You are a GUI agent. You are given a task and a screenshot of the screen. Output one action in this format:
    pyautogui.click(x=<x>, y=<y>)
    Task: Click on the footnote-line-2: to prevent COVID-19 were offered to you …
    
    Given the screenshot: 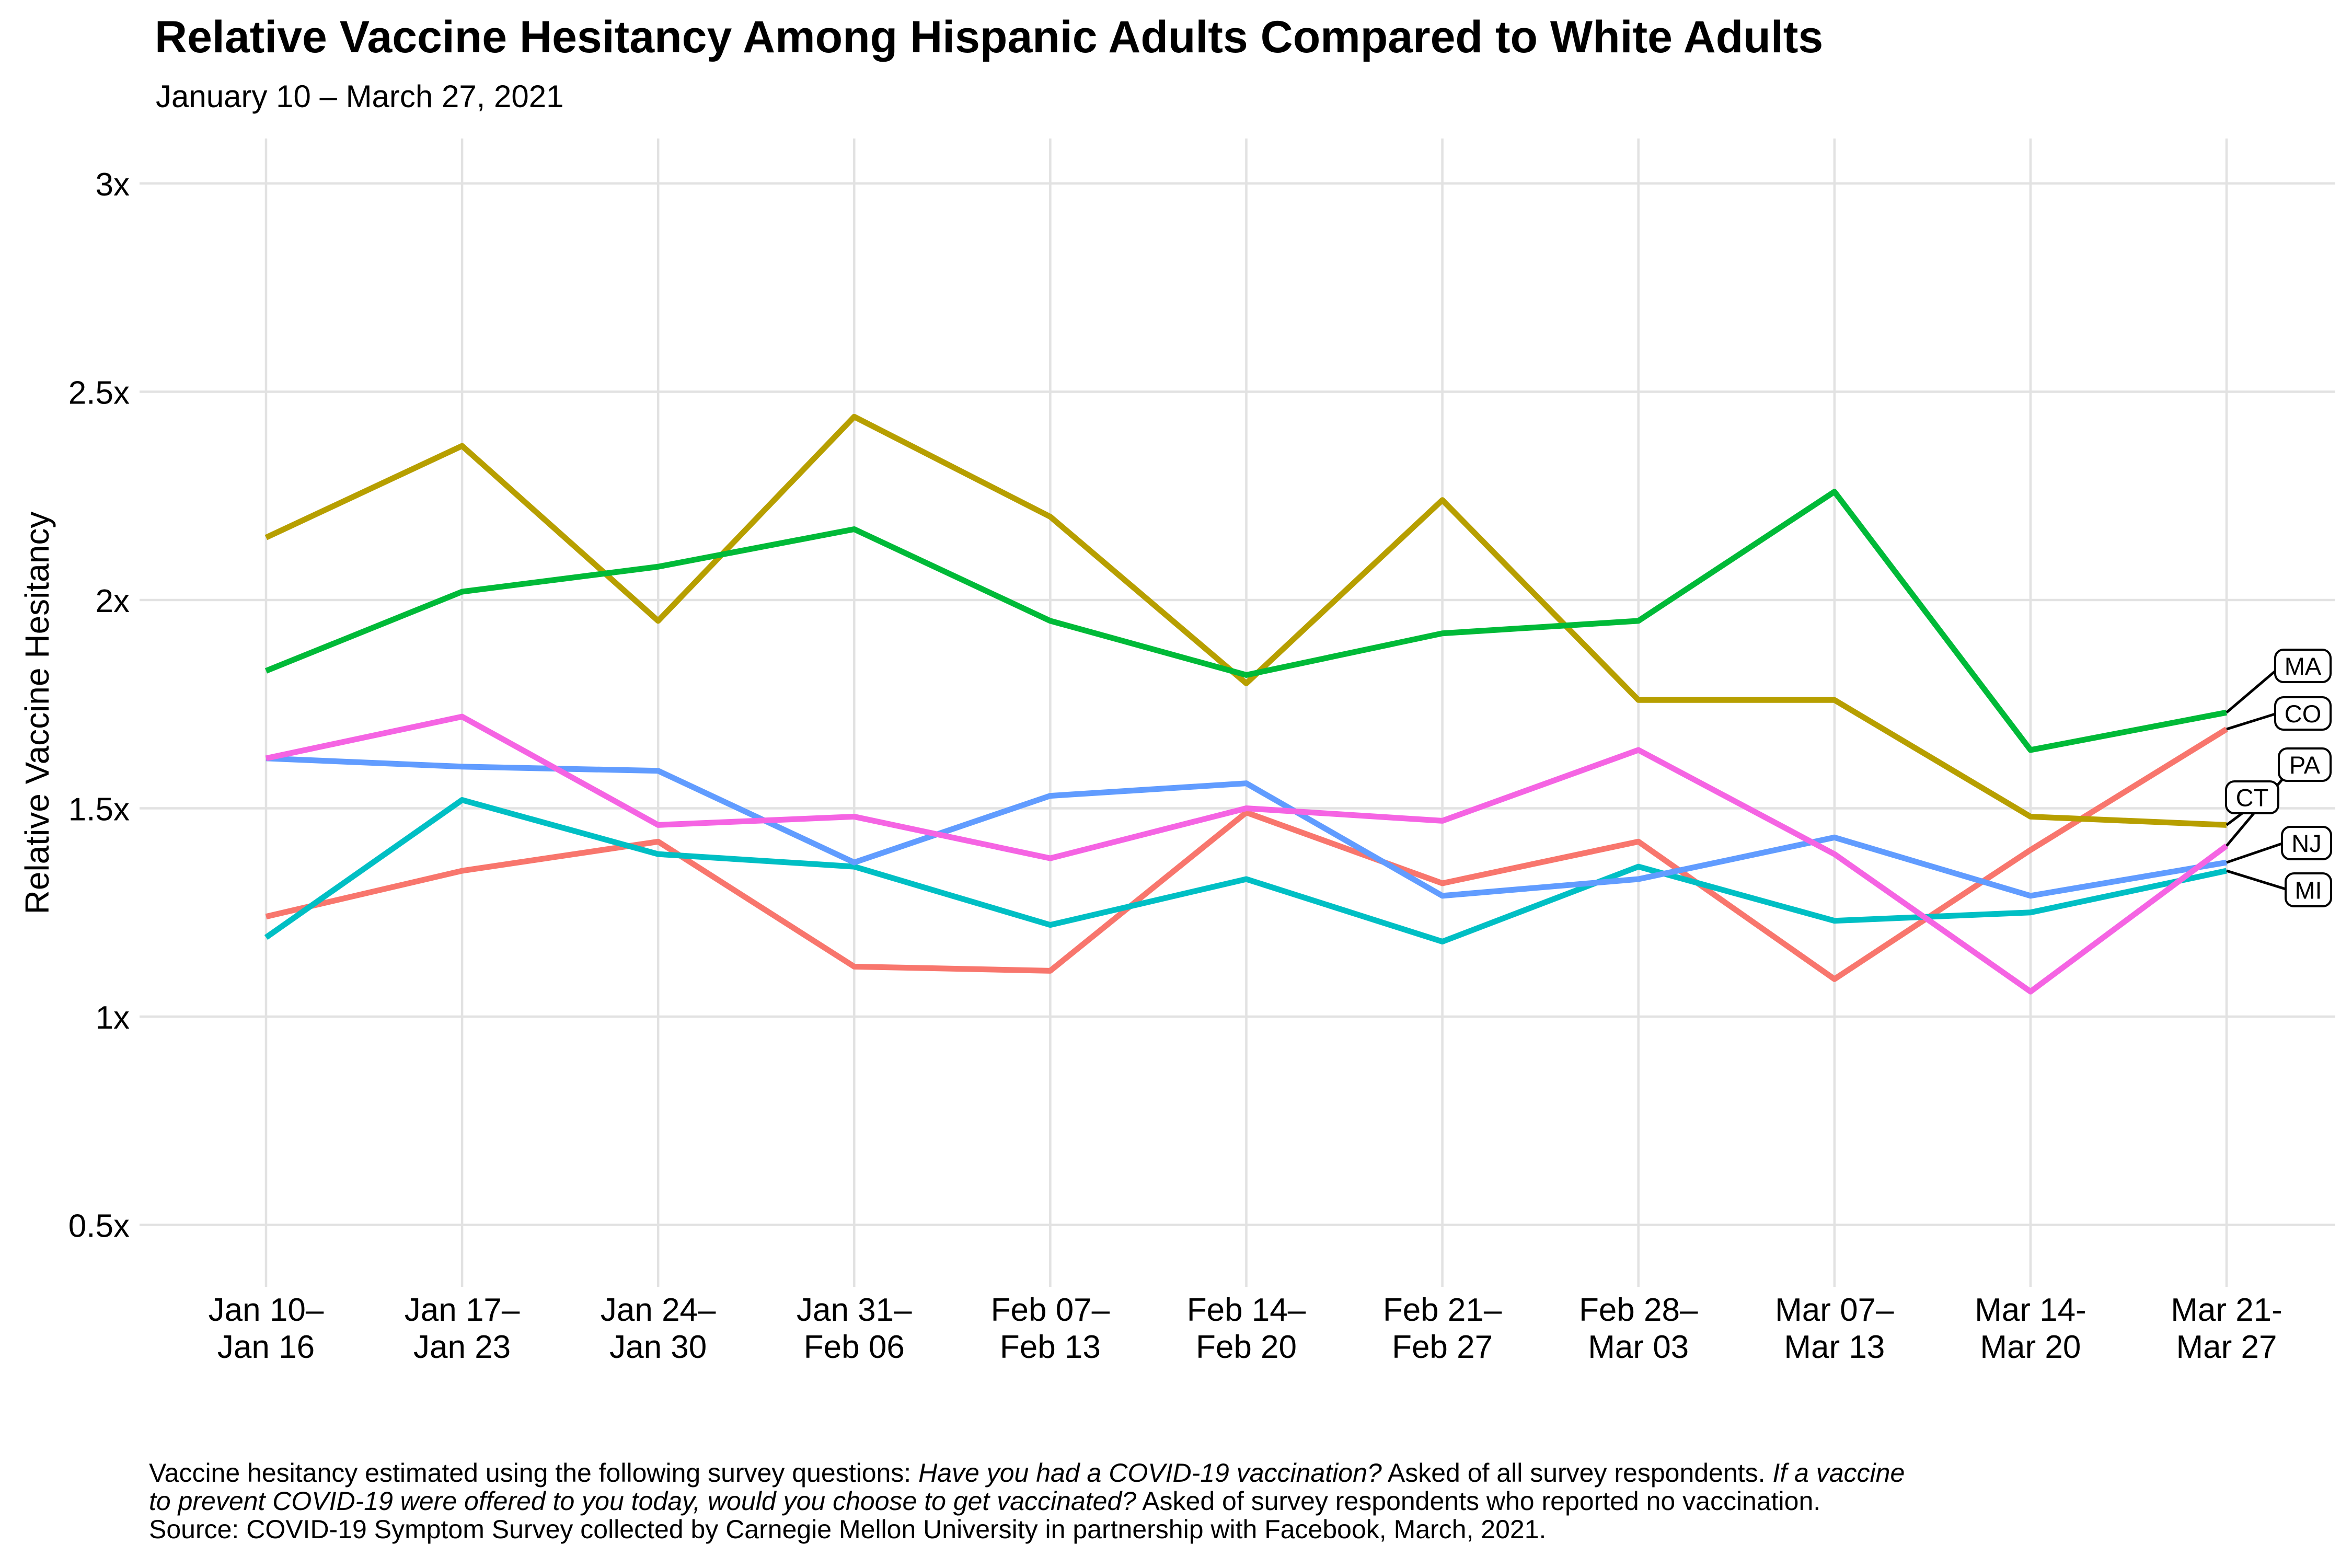 What is the action you would take?
    pyautogui.click(x=1168, y=1501)
    